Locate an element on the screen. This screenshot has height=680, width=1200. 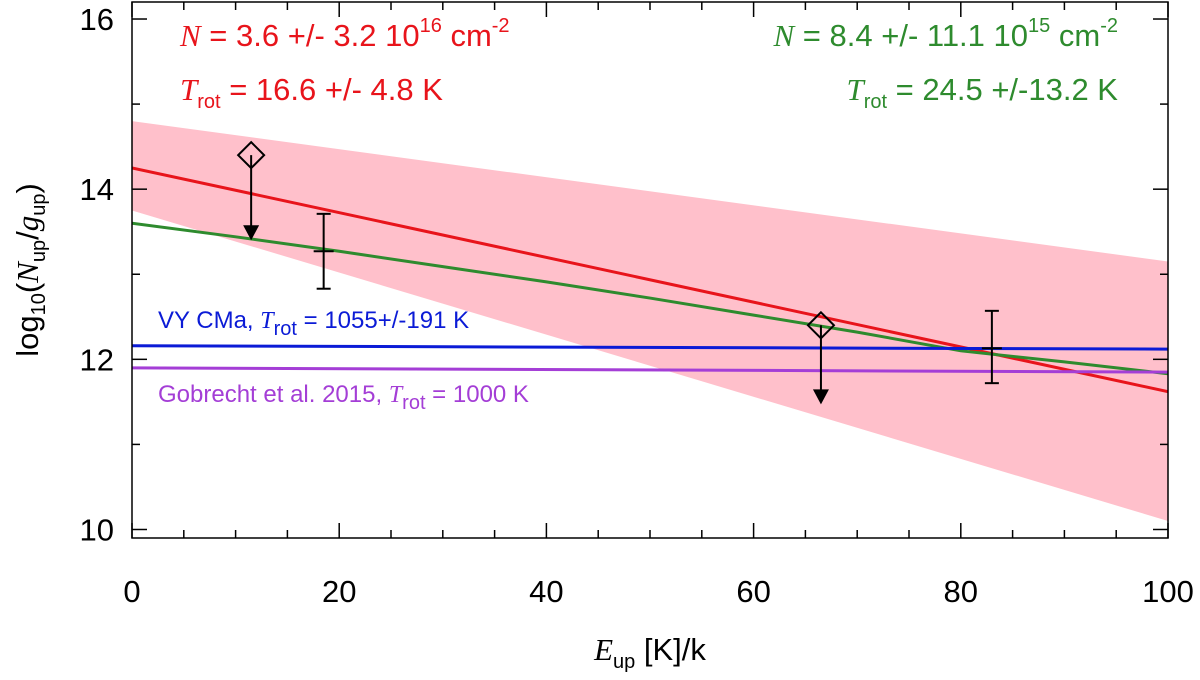
red-n-unit-exp: -2 is located at coordinates (501, 26).